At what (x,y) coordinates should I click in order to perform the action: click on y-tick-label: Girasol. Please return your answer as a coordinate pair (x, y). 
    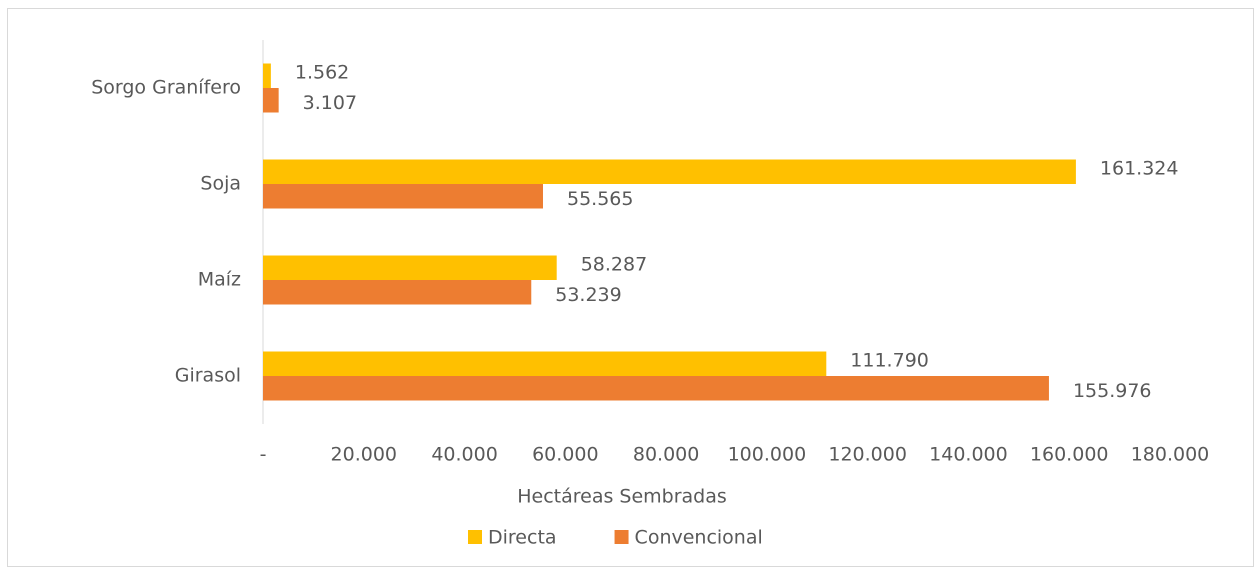
    Looking at the image, I should click on (208, 376).